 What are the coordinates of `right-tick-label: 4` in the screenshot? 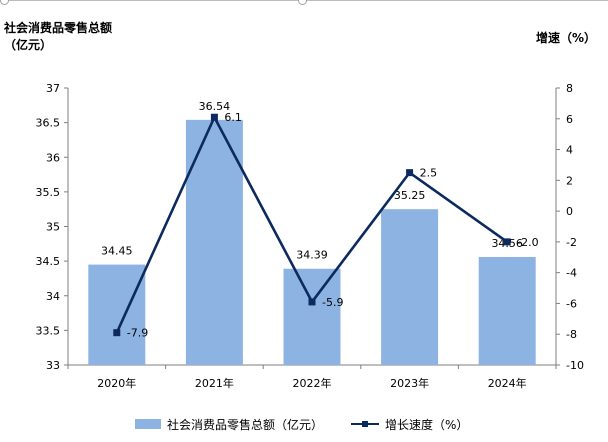 It's located at (569, 150).